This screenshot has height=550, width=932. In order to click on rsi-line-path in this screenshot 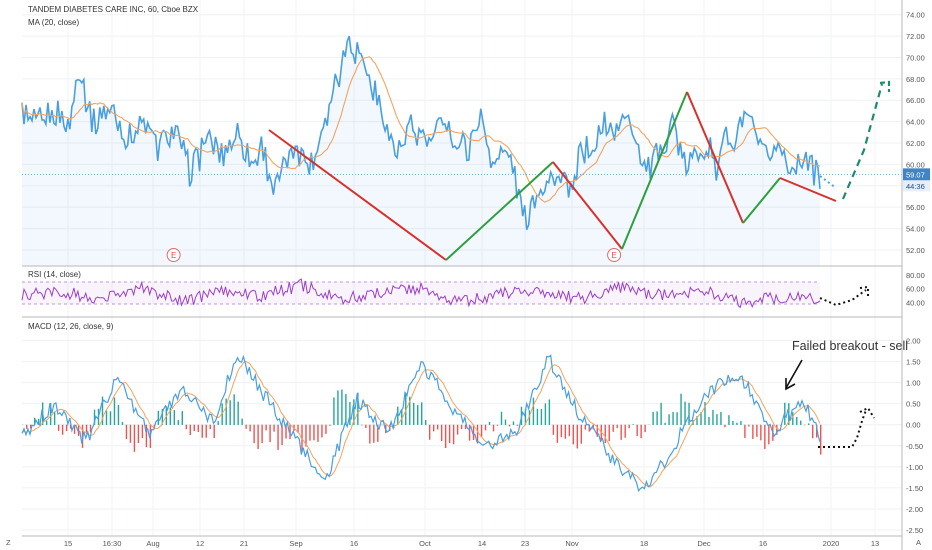, I will do `click(421, 293)`.